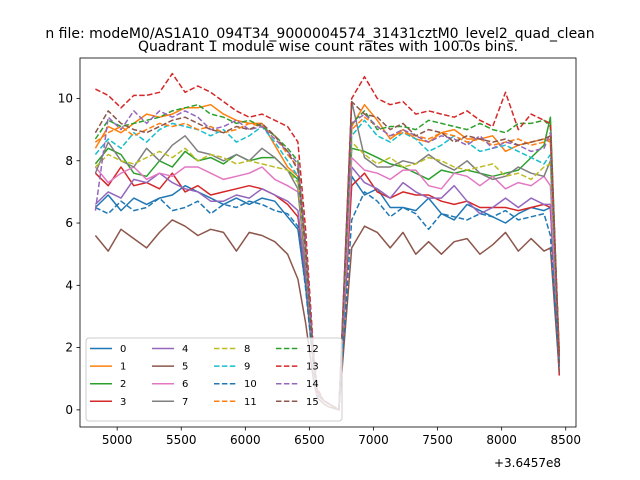  I want to click on legend-label-2: 2, so click(123, 384).